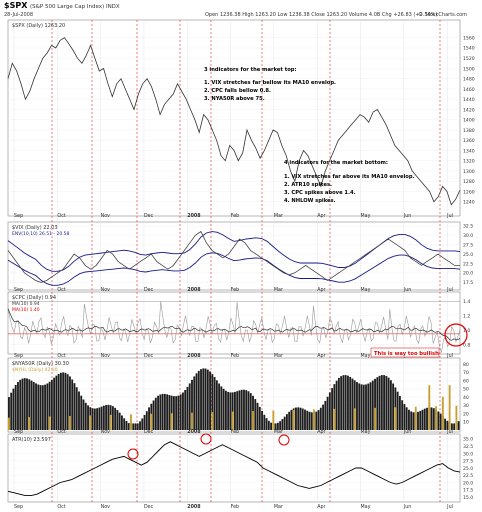 Image resolution: width=482 pixels, height=512 pixels. What do you see at coordinates (405, 352) in the screenshot?
I see `warning-box` at bounding box center [405, 352].